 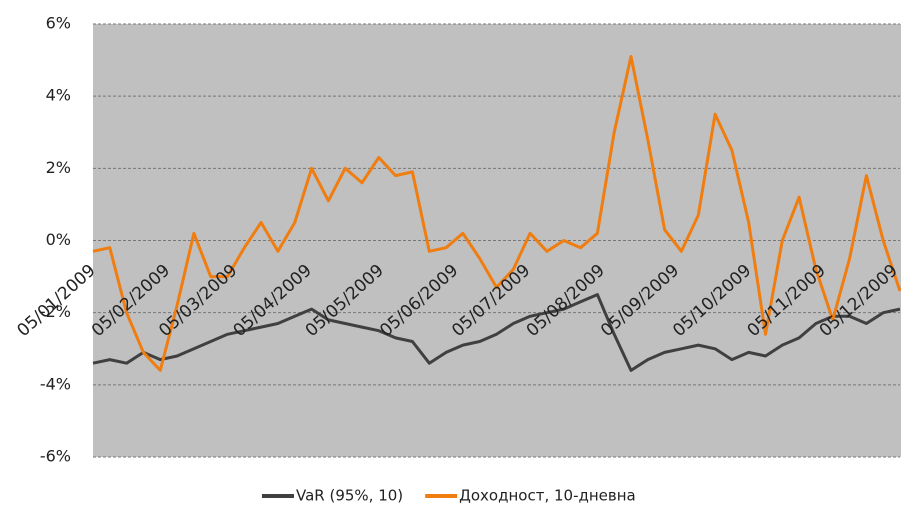 What do you see at coordinates (55, 456) in the screenshot?
I see `y-tick-label: -6%` at bounding box center [55, 456].